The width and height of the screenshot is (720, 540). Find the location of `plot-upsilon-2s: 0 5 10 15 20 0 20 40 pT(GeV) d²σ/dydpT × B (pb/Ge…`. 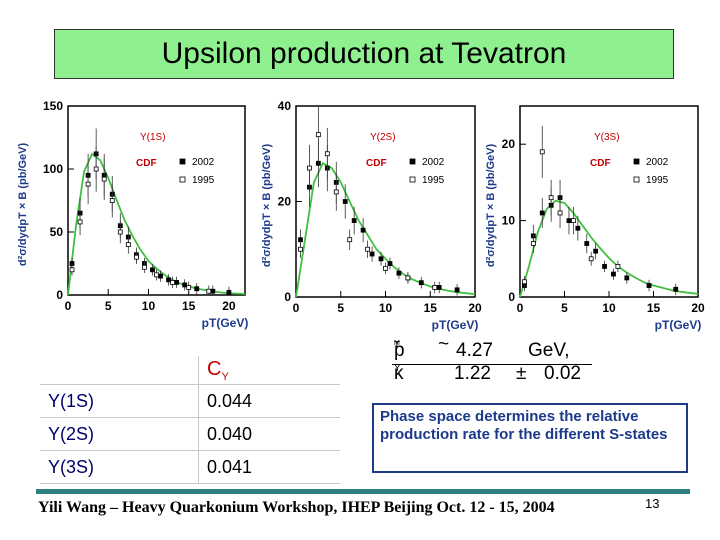

plot-upsilon-2s: 0 5 10 15 20 0 20 40 pT(GeV) d²σ/dydpT × B (pb/Ge… is located at coordinates (371, 215).